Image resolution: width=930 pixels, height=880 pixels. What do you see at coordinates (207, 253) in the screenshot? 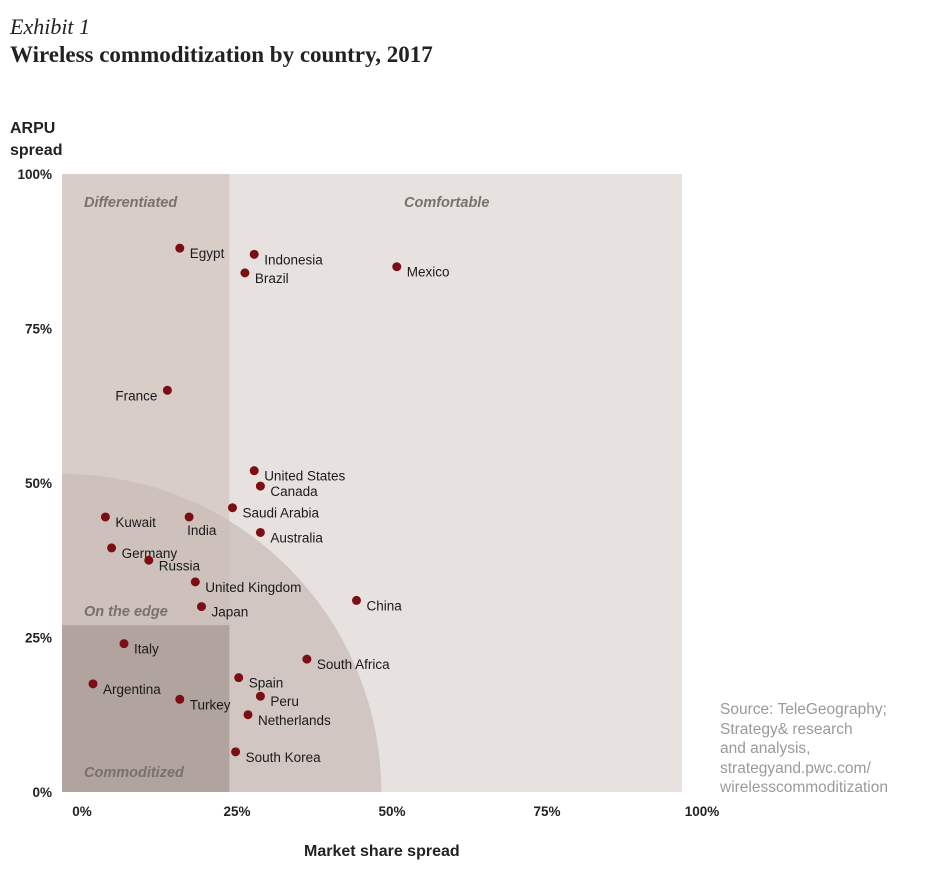
I see `point-label: Egypt` at bounding box center [207, 253].